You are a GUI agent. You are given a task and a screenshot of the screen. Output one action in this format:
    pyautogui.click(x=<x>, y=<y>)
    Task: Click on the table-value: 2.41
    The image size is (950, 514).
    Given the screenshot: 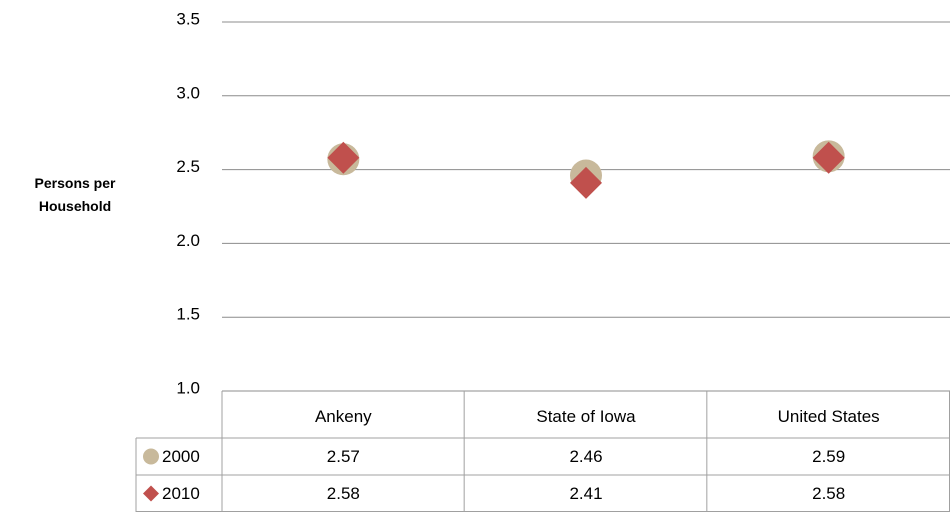 What is the action you would take?
    pyautogui.click(x=585, y=493)
    